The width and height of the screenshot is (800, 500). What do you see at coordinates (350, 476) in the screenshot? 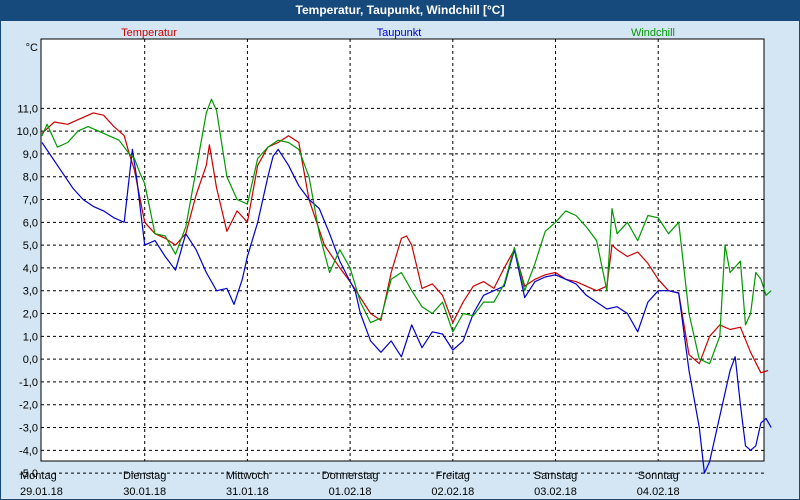
I see `x-tick-weekday: Donnerstag` at bounding box center [350, 476].